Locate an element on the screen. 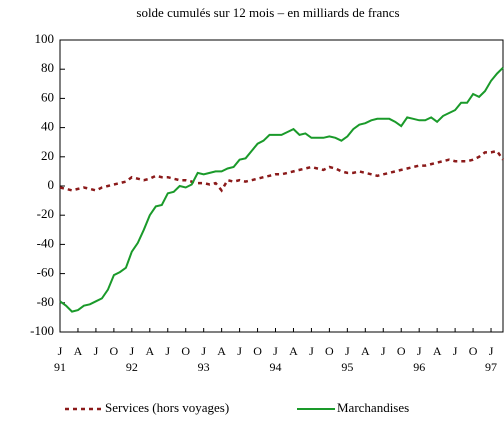 Image resolution: width=504 pixels, height=422 pixels. x-year-label: 91 is located at coordinates (60, 367).